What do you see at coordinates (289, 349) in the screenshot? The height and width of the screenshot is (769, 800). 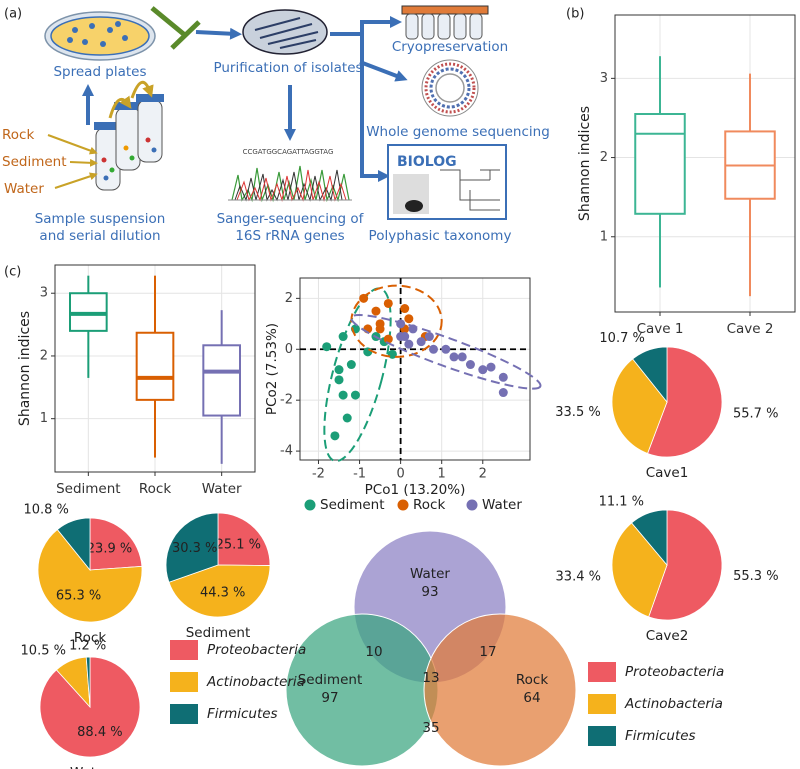 I see `y-tick-label: 0` at bounding box center [289, 349].